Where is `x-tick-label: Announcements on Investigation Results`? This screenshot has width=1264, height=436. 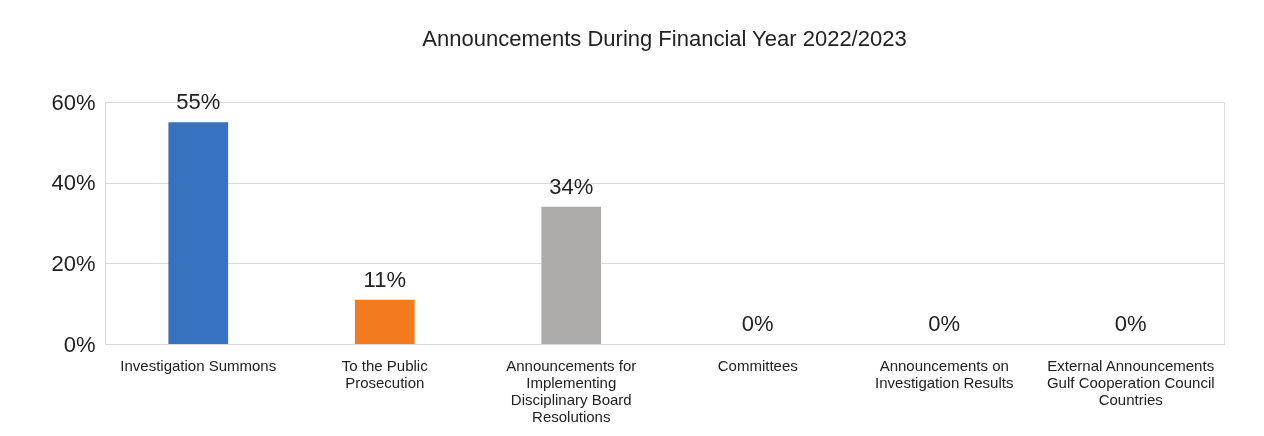
x-tick-label: Announcements on Investigation Results is located at coordinates (944, 373).